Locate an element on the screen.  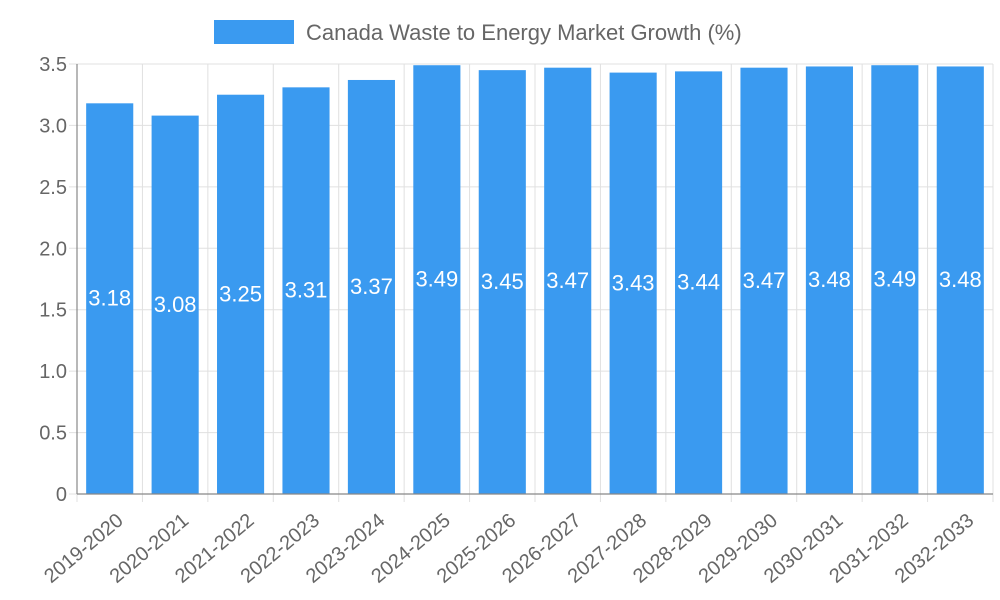
y-tick-label: 3.5 is located at coordinates (53, 65).